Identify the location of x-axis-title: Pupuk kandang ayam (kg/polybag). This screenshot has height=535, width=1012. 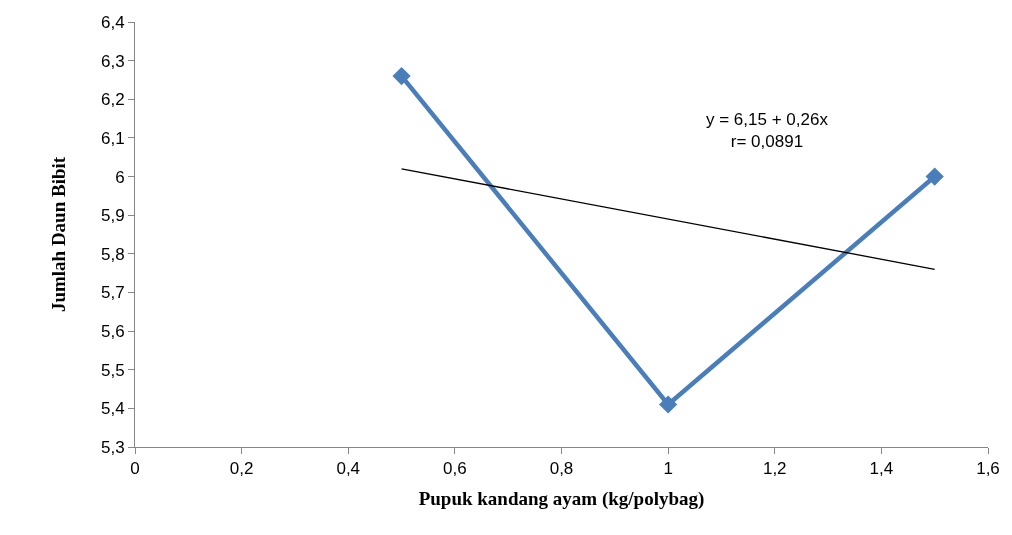
(561, 499).